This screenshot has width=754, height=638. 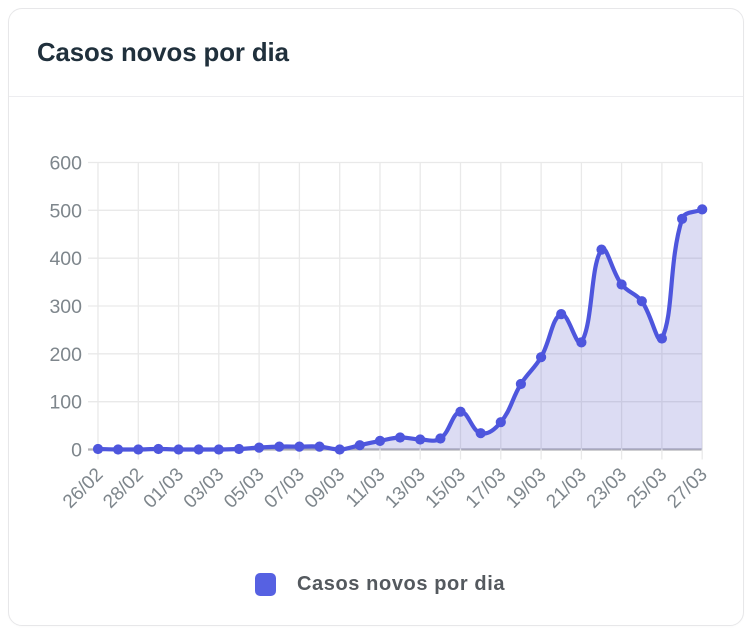 What do you see at coordinates (65, 355) in the screenshot?
I see `svg-text: 200` at bounding box center [65, 355].